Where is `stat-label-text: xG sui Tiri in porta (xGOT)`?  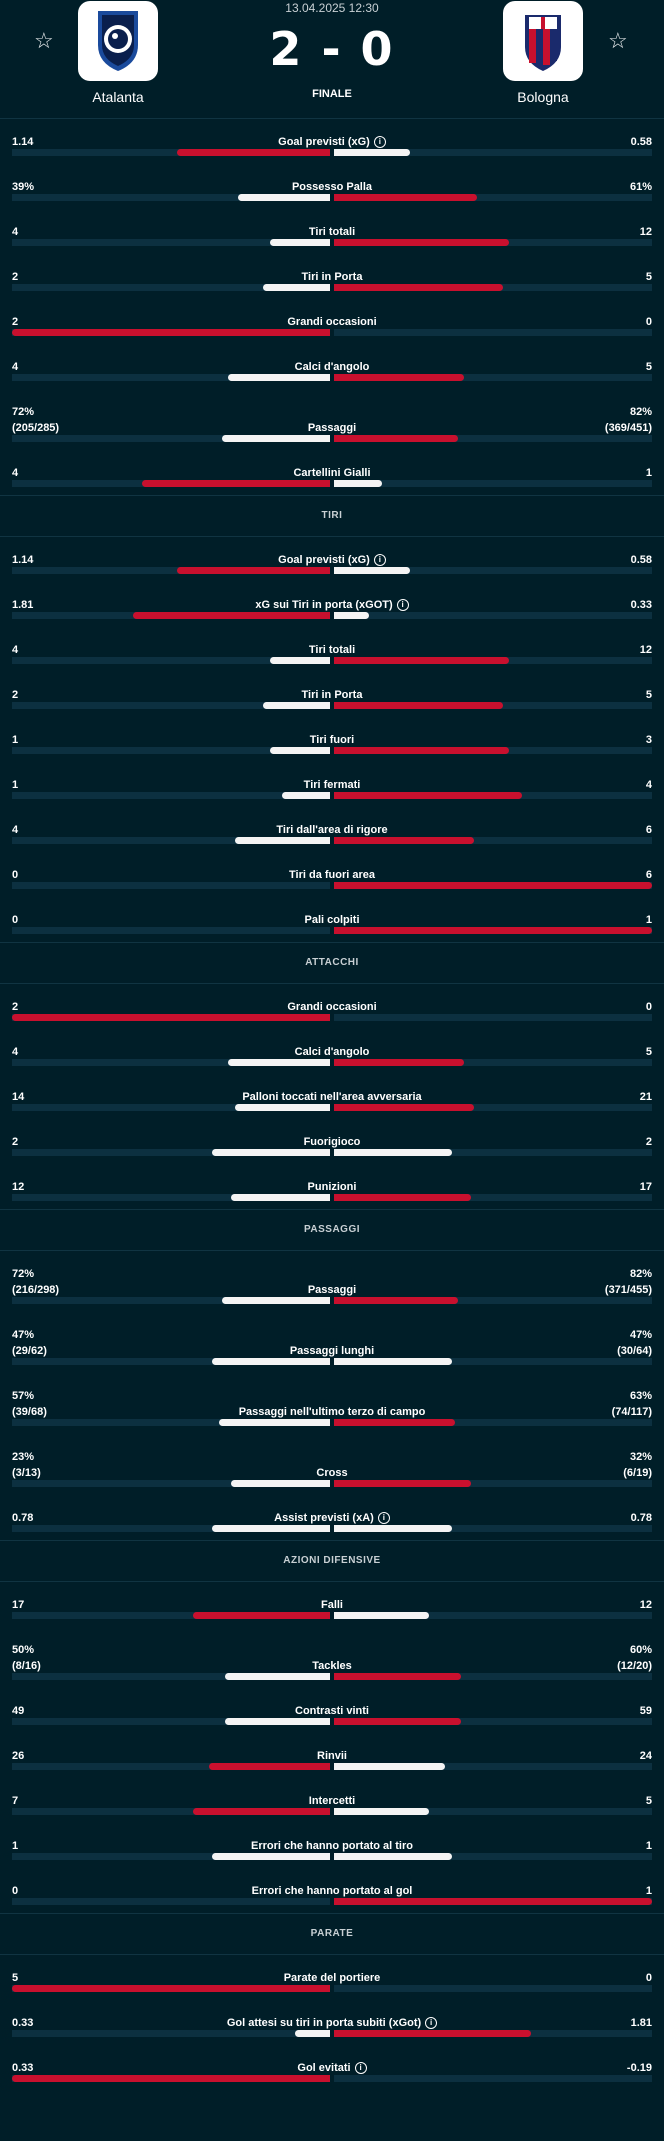
stat-label-text: xG sui Tiri in porta (xGOT) is located at coordinates (324, 605).